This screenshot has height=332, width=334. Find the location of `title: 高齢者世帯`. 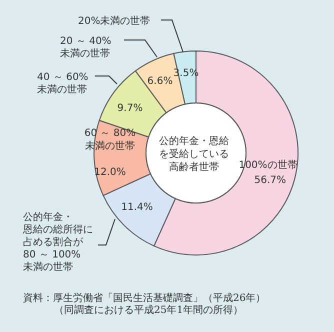

title: 高齢者世帯 is located at coordinates (194, 167).